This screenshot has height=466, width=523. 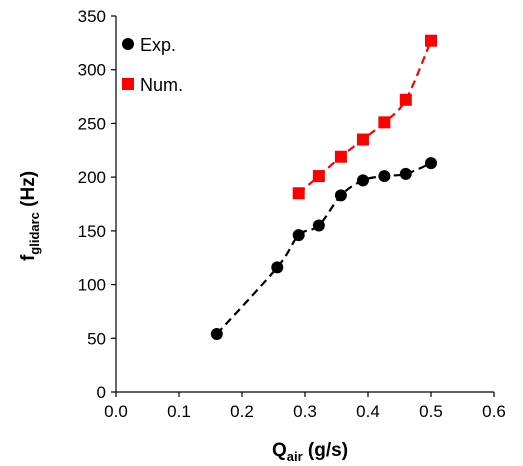 I want to click on x-tick-label: 0.3, so click(x=305, y=411).